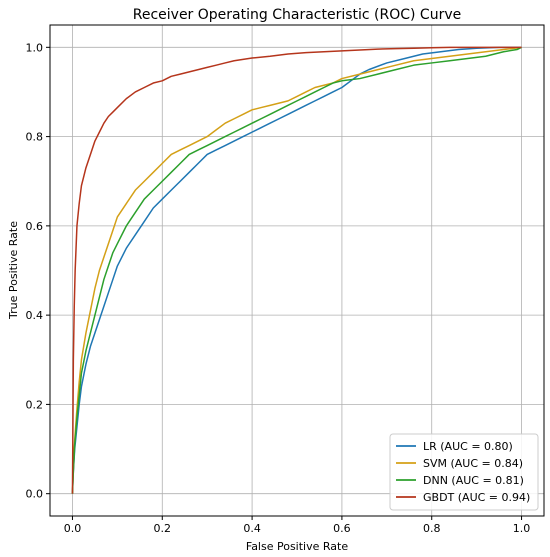  Describe the element at coordinates (13, 270) in the screenshot. I see `y-axis-label: True Positive Rate` at that location.